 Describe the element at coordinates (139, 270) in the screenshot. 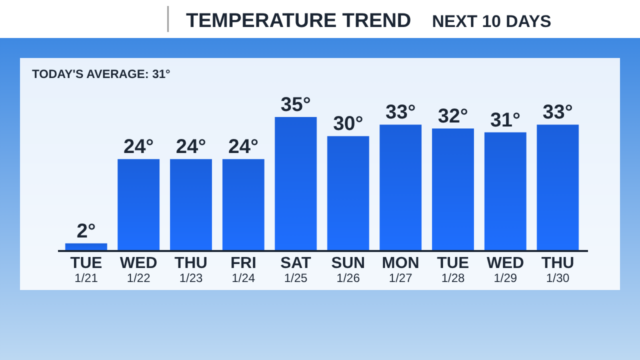

I see `x-tick-label: WED 1/22` at that location.